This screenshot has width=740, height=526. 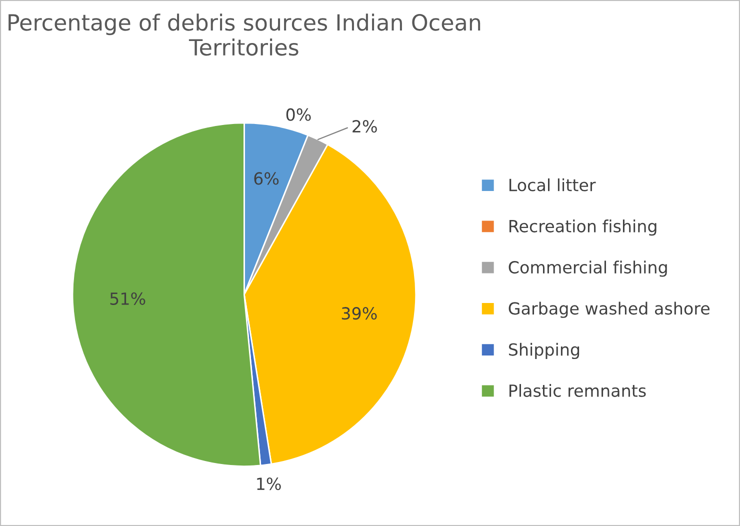 I want to click on data-label: 6%, so click(x=266, y=178).